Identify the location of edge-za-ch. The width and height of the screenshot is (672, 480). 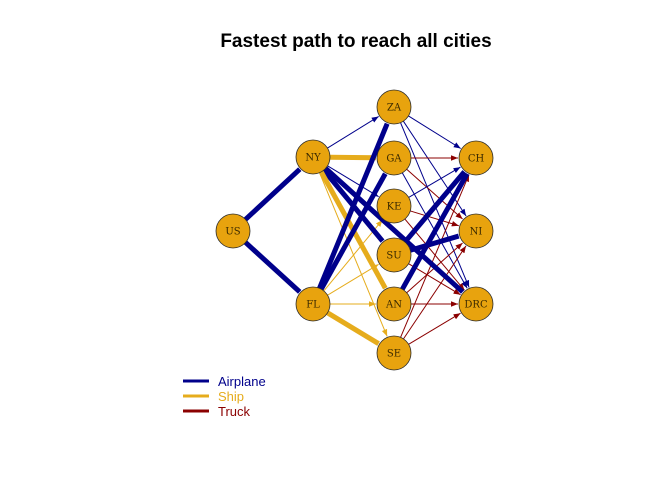
(434, 132).